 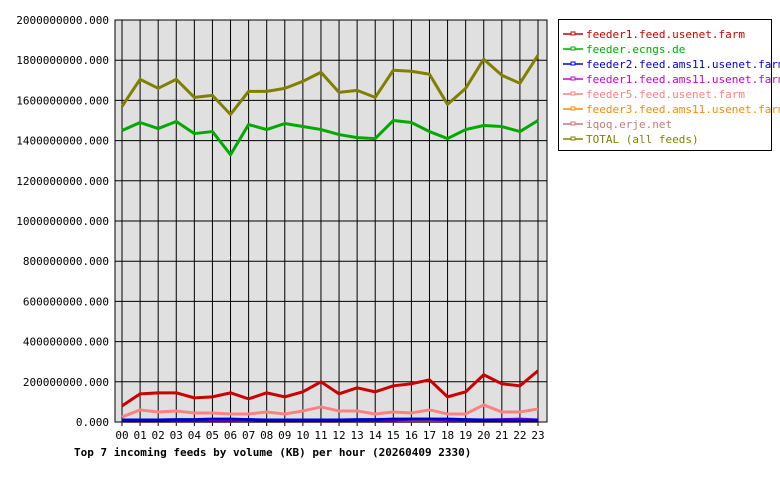 What do you see at coordinates (519, 435) in the screenshot?
I see `x-tick-label: 22` at bounding box center [519, 435].